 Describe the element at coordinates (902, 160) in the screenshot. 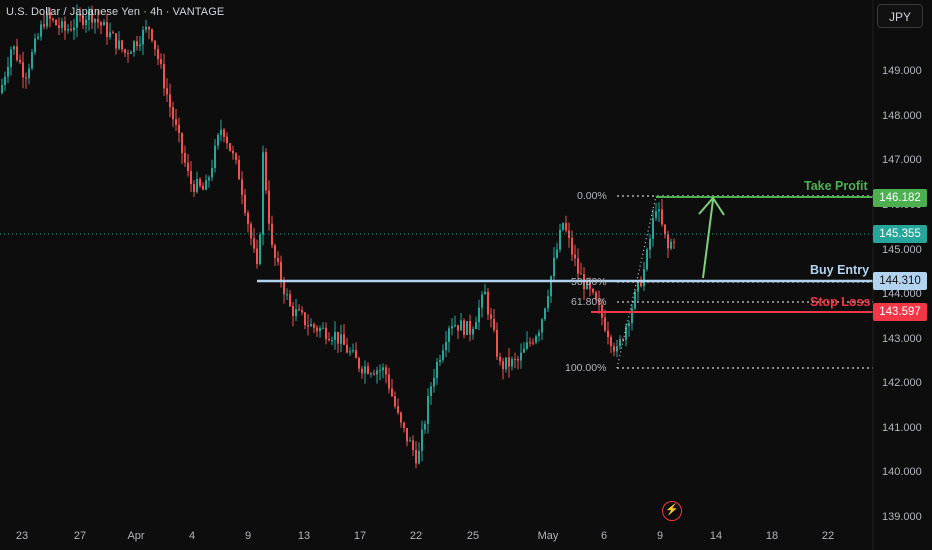

I see `price-tick: 147.000` at that location.